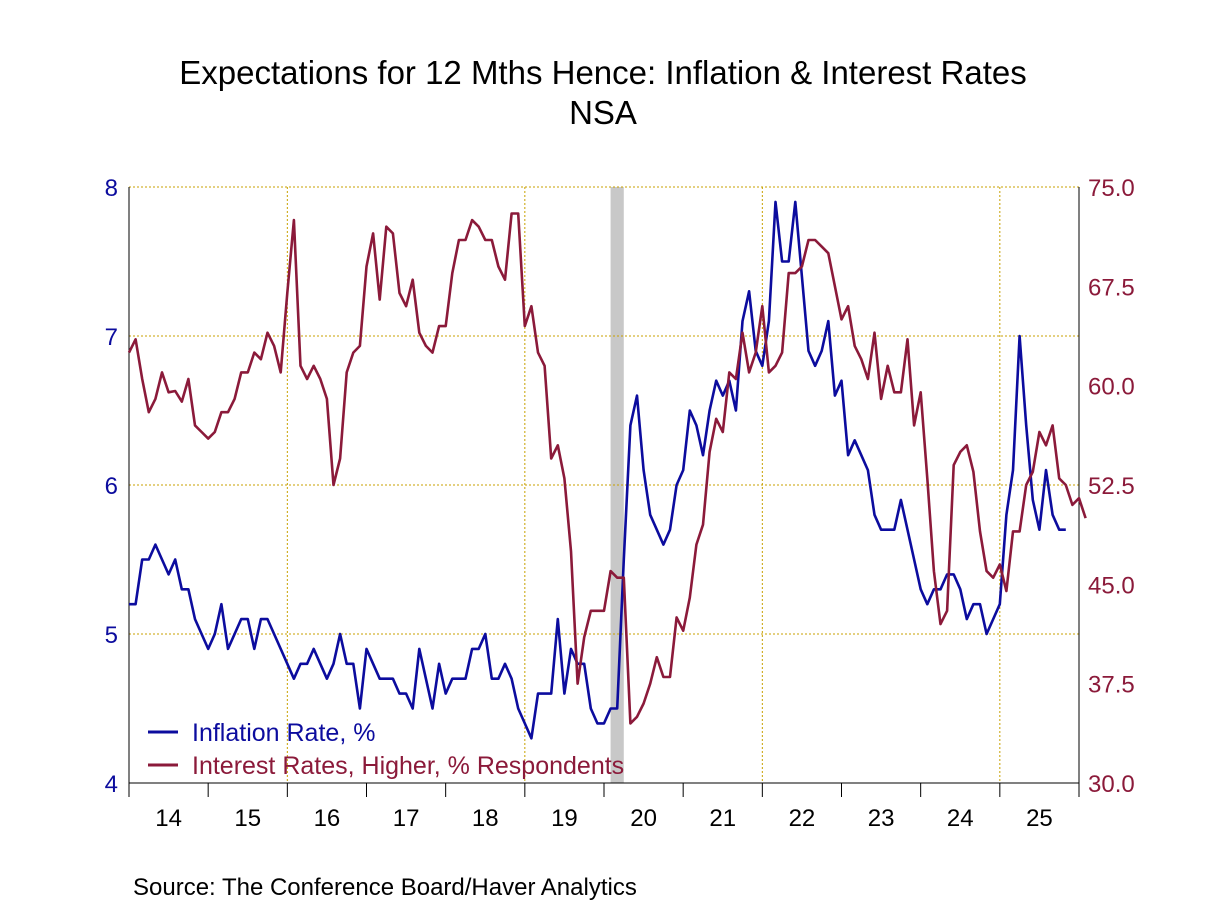 The width and height of the screenshot is (1208, 906). What do you see at coordinates (1111, 784) in the screenshot?
I see `y-right-tick-label: 30.0` at bounding box center [1111, 784].